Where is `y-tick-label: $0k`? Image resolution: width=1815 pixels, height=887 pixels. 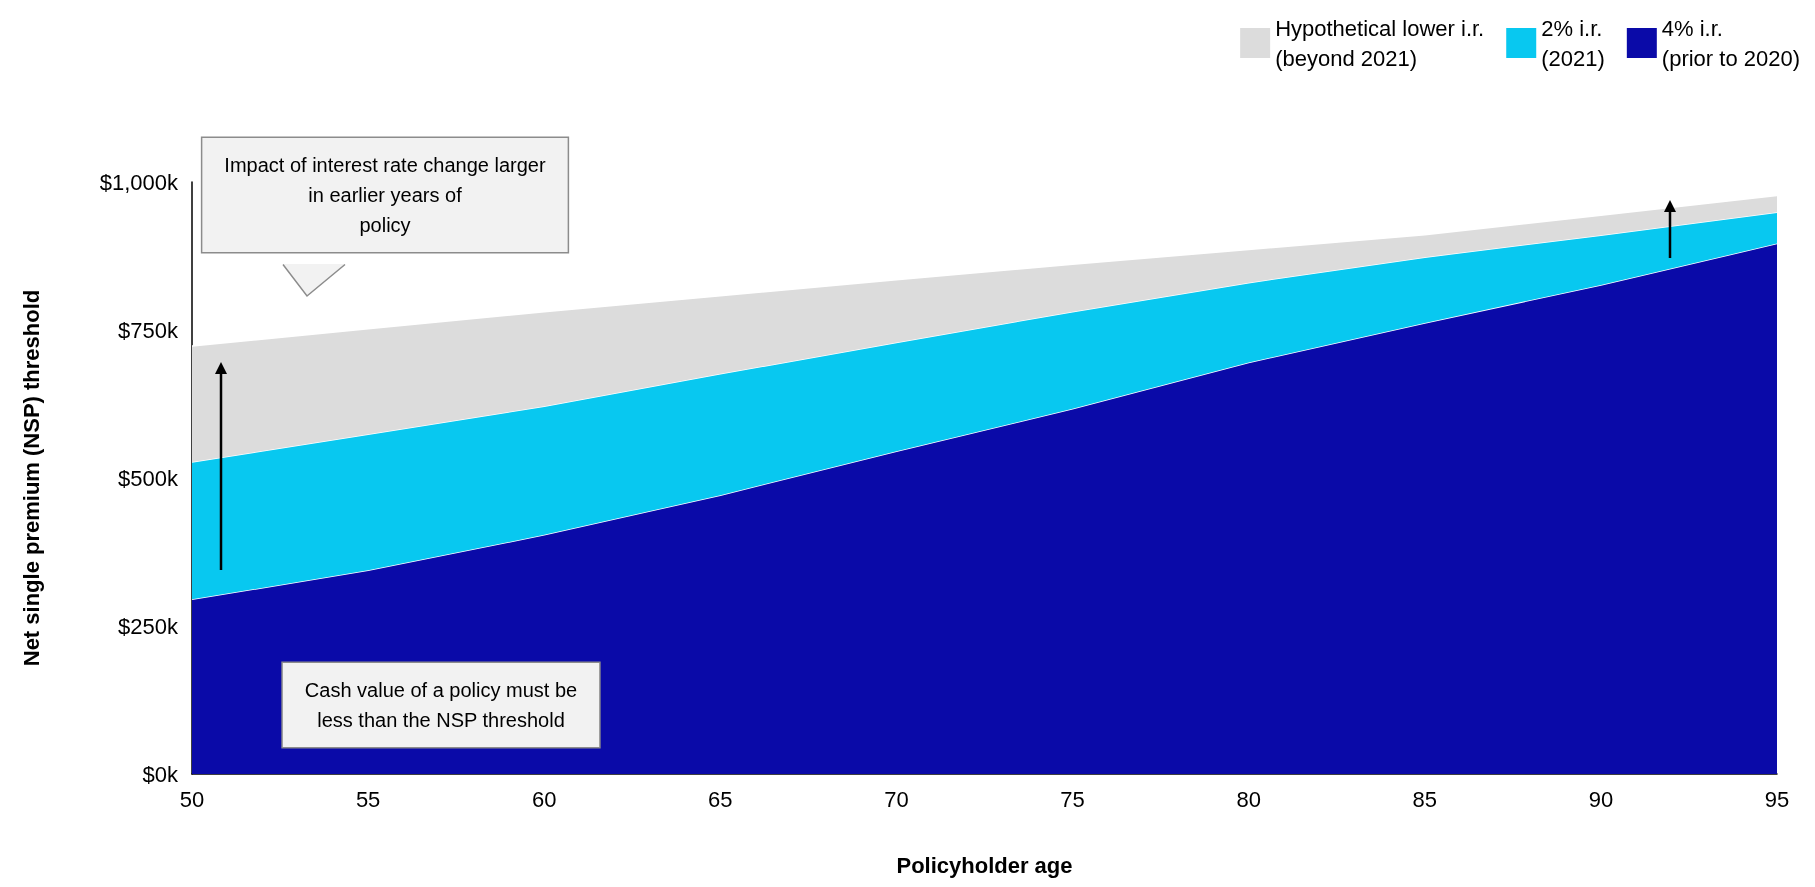
y-tick-label: $0k is located at coordinates (160, 774).